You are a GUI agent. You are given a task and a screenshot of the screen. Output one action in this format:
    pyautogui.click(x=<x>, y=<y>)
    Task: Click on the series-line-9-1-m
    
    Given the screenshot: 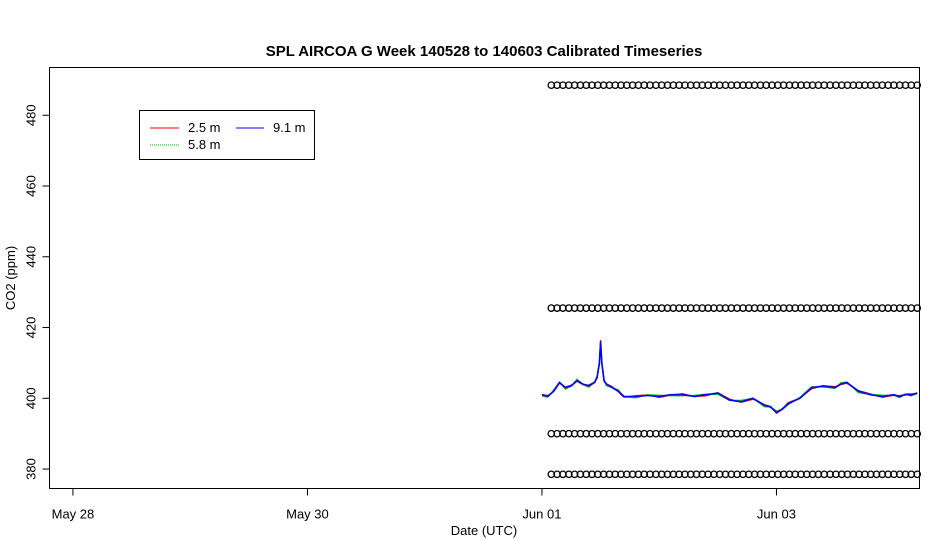 What is the action you would take?
    pyautogui.click(x=729, y=377)
    